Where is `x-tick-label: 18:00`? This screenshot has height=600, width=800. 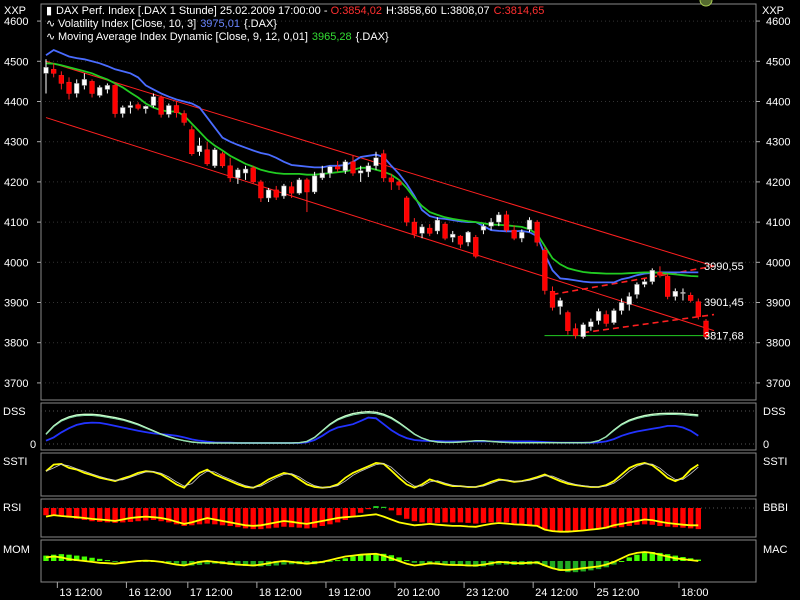 x-tick-label: 18:00 is located at coordinates (695, 593).